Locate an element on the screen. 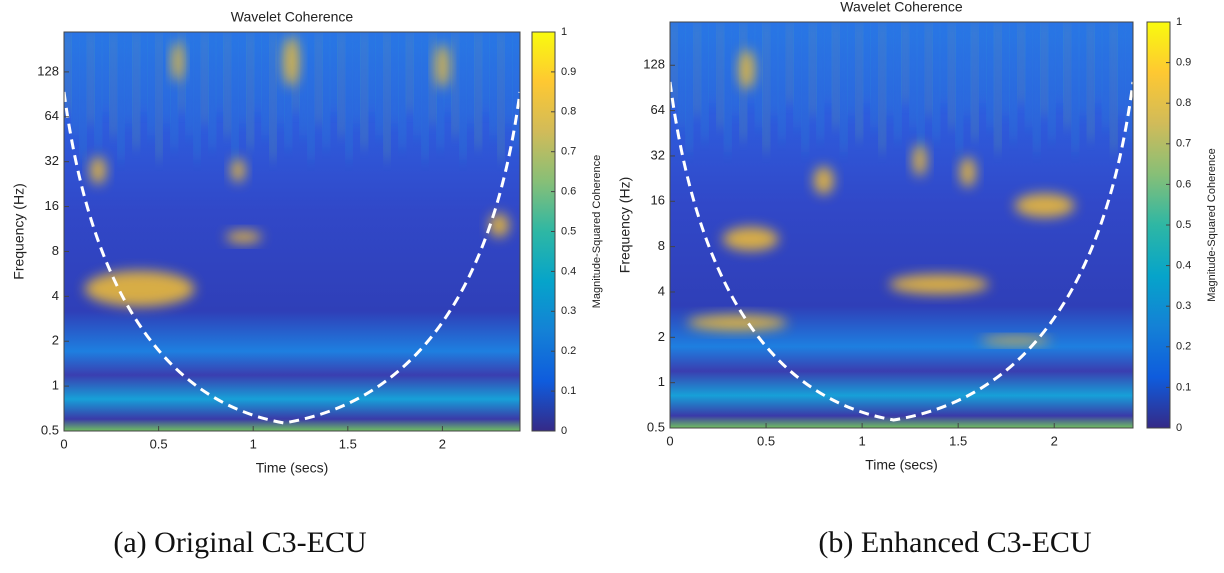  y-tick-label: 128 is located at coordinates (48, 70).